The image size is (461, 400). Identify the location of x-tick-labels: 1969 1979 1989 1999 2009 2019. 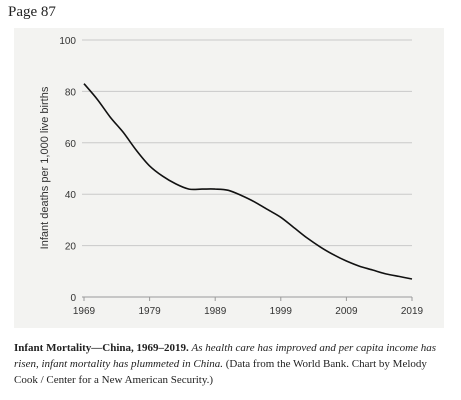
(248, 307).